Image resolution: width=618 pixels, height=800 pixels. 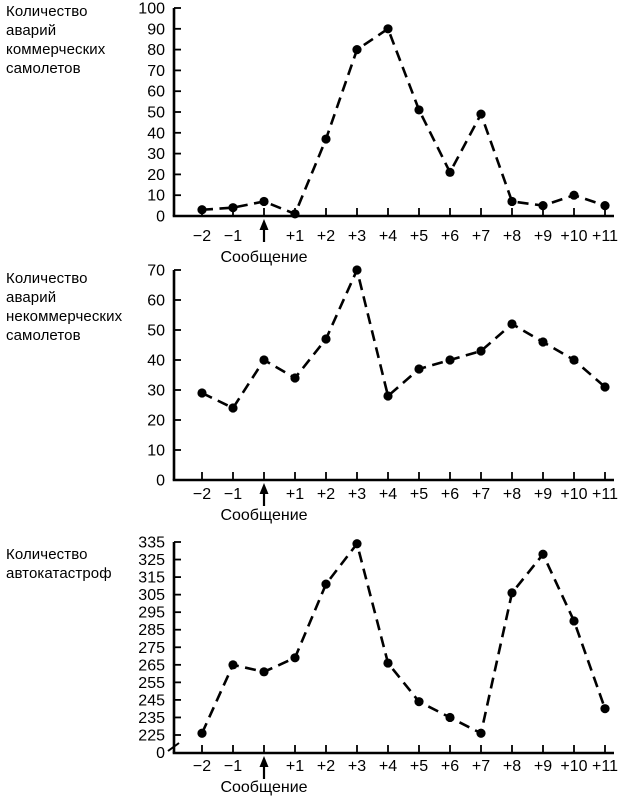 I want to click on chart-1-ylabel: Количество аварий коммерческих самолетов, so click(x=56, y=40).